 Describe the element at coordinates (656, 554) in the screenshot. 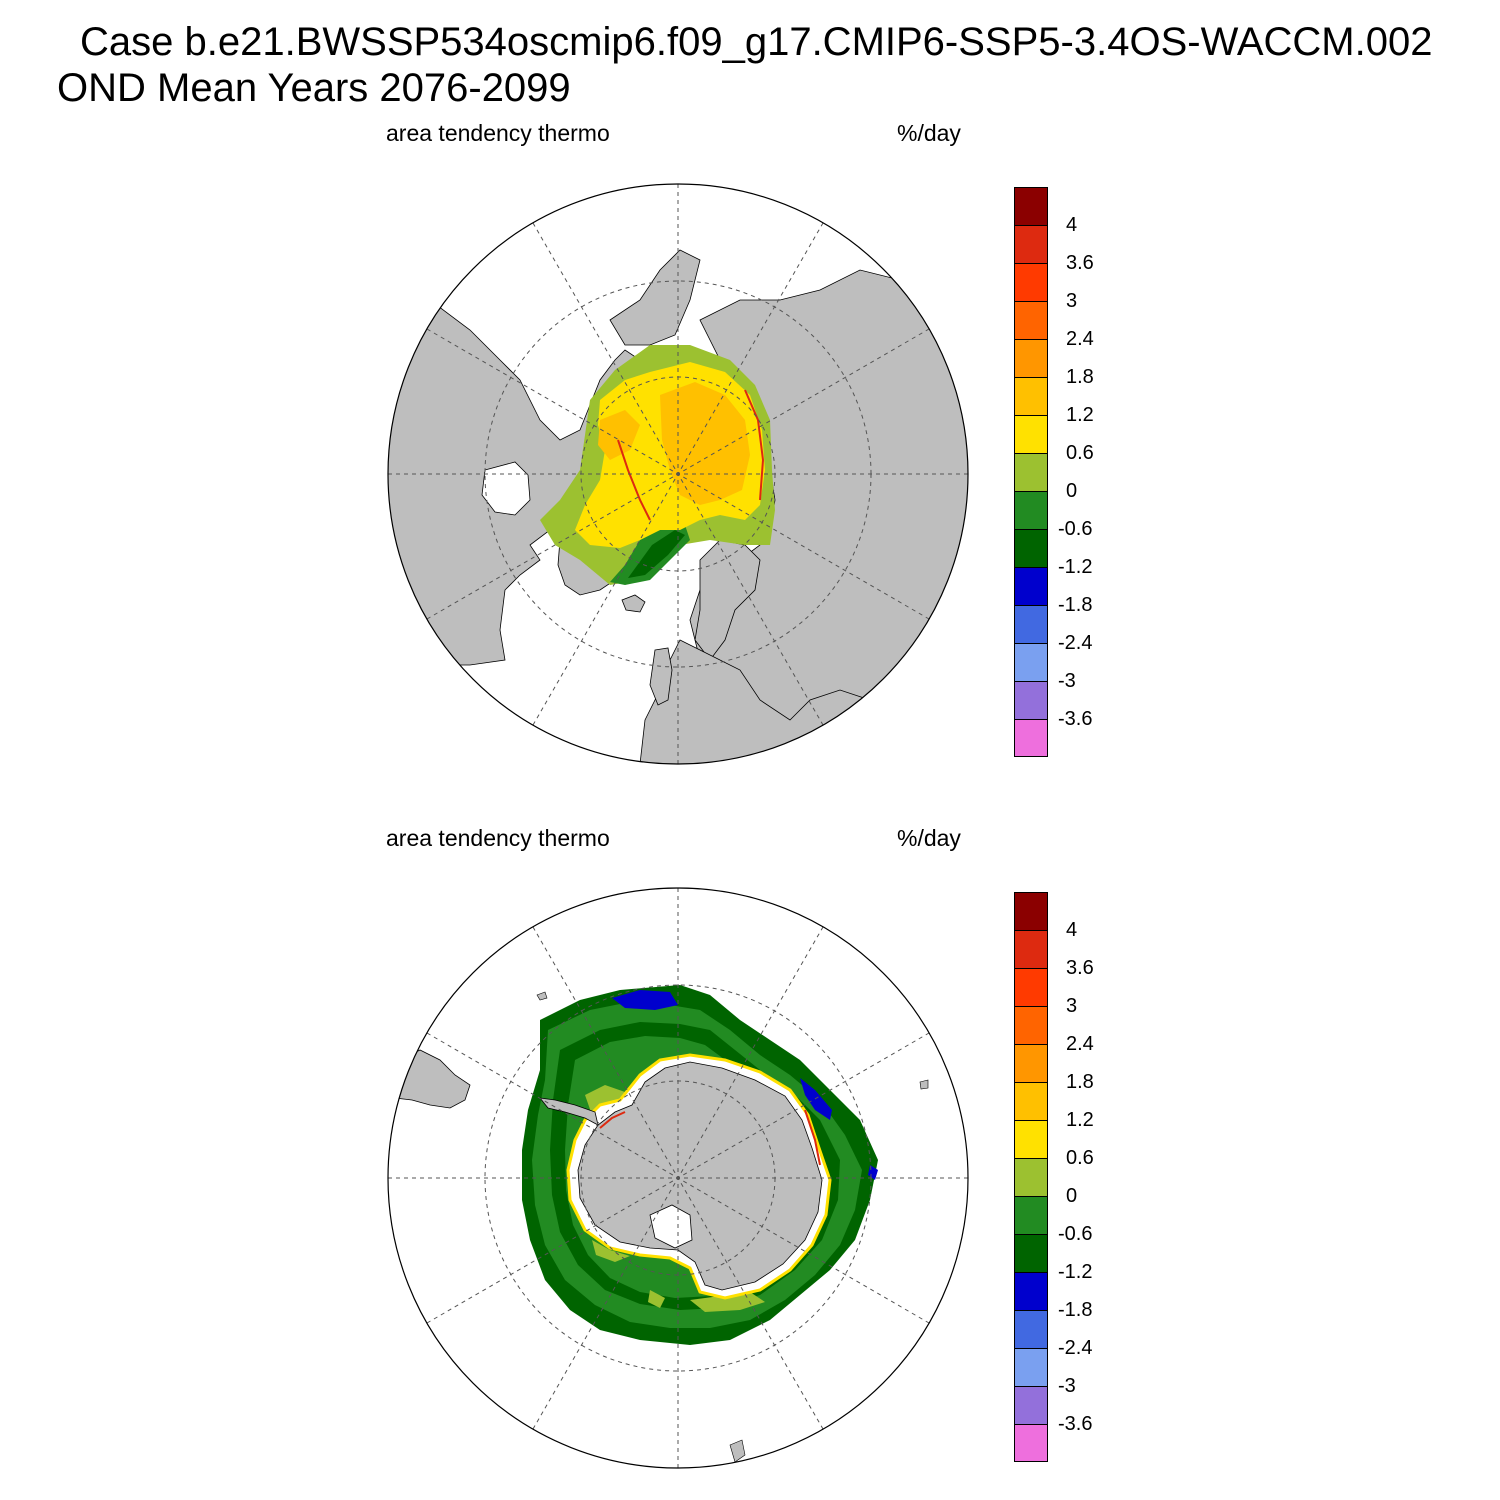

I see `arctic-ice-margin-darkgreen` at that location.